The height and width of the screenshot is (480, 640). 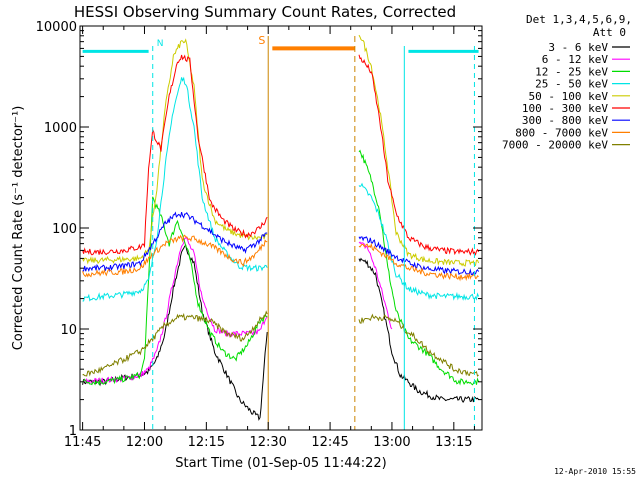 I want to click on x-tick-label: 13:15, so click(x=453, y=442).